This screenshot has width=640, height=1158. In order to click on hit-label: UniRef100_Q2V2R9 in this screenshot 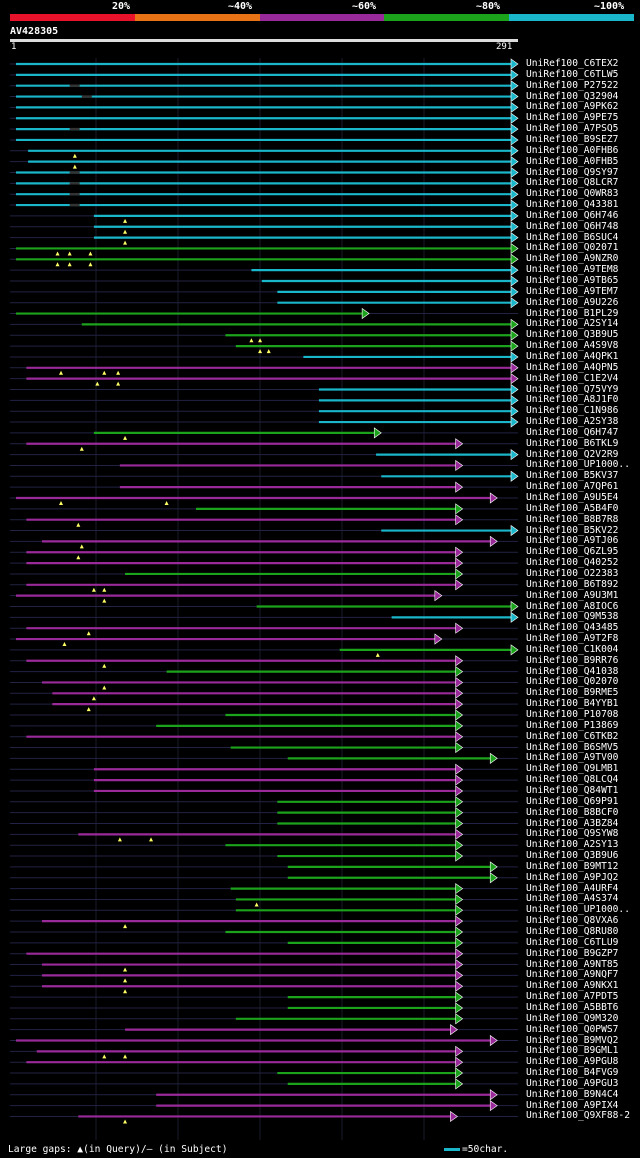, I will do `click(572, 454)`.